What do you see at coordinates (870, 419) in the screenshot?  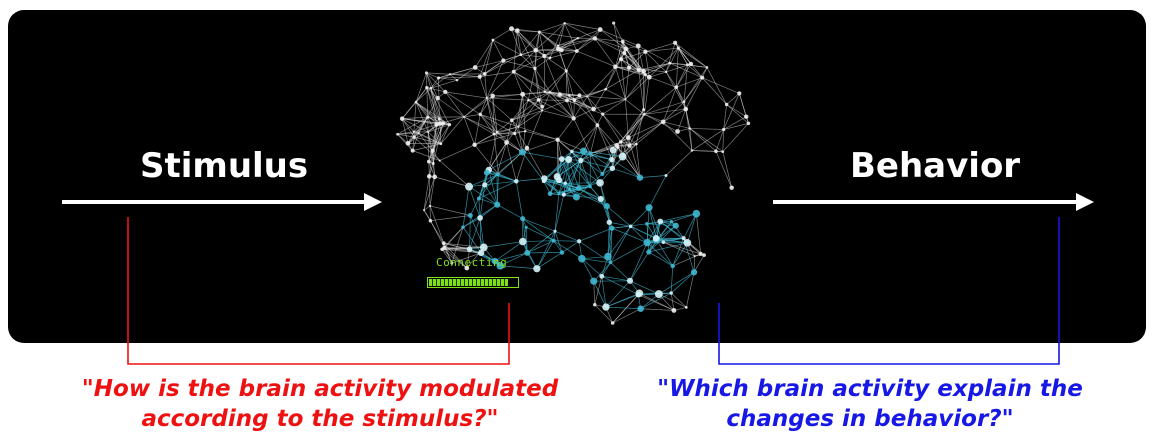 I see `behavior-question-line-2: changes in behavior?"` at bounding box center [870, 419].